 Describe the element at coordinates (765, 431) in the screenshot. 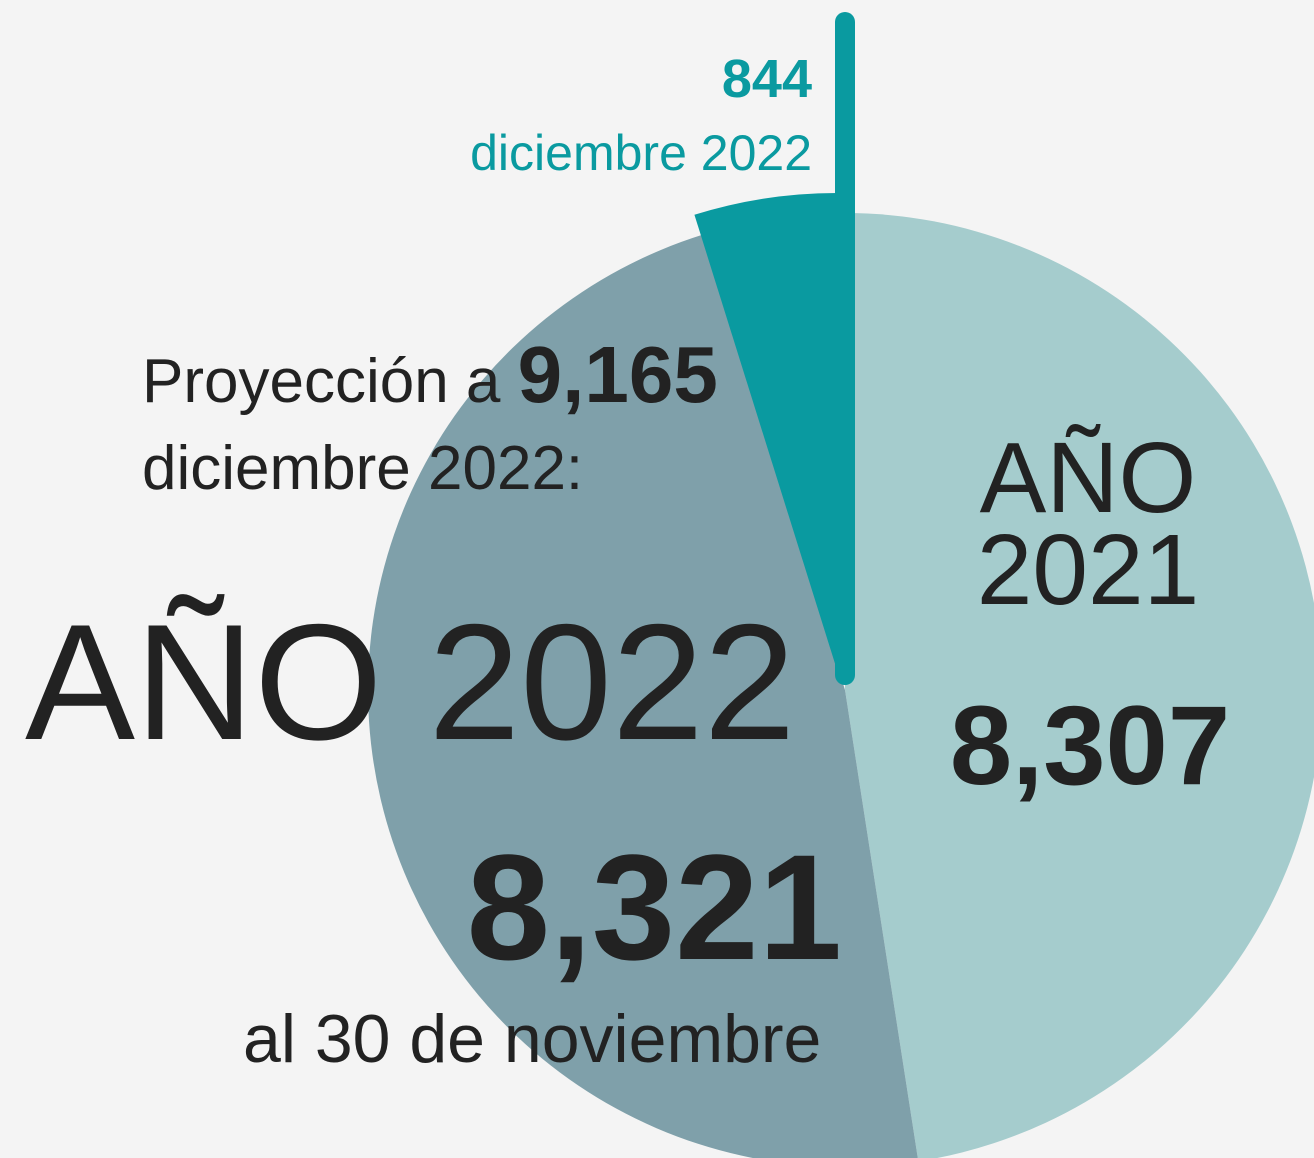

I see `pie-slice` at that location.